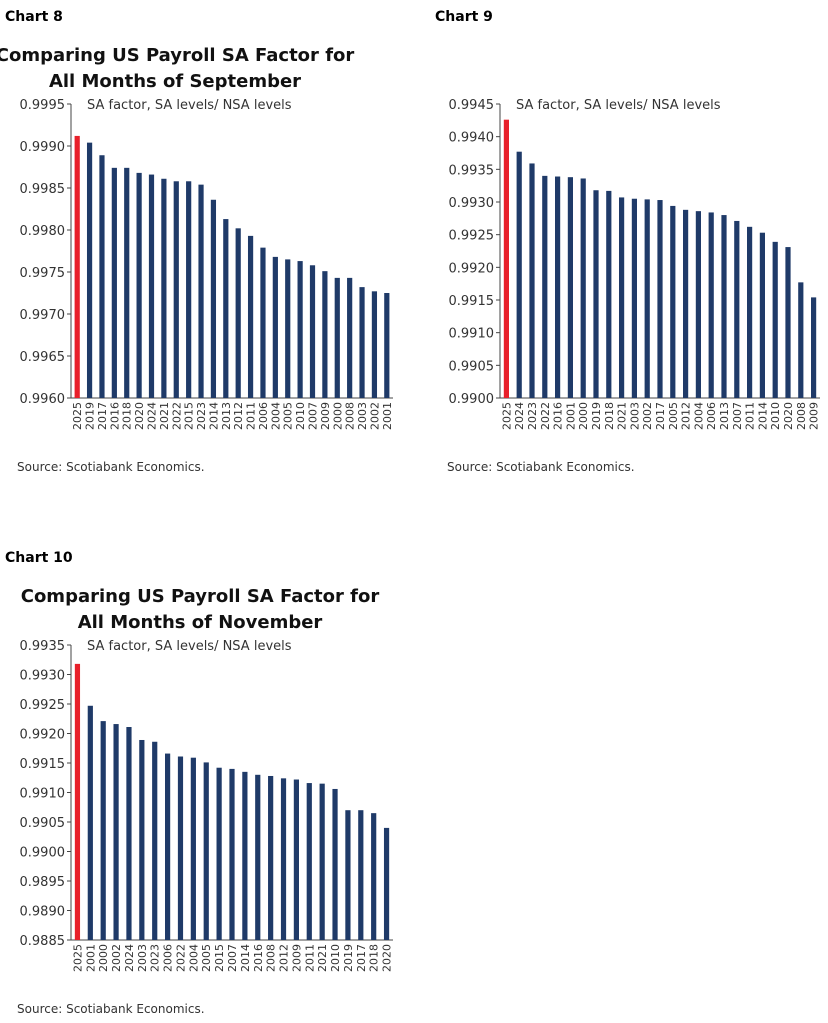 This screenshot has width=828, height=1023. What do you see at coordinates (43, 147) in the screenshot?
I see `y-tick-label: 0.9990` at bounding box center [43, 147].